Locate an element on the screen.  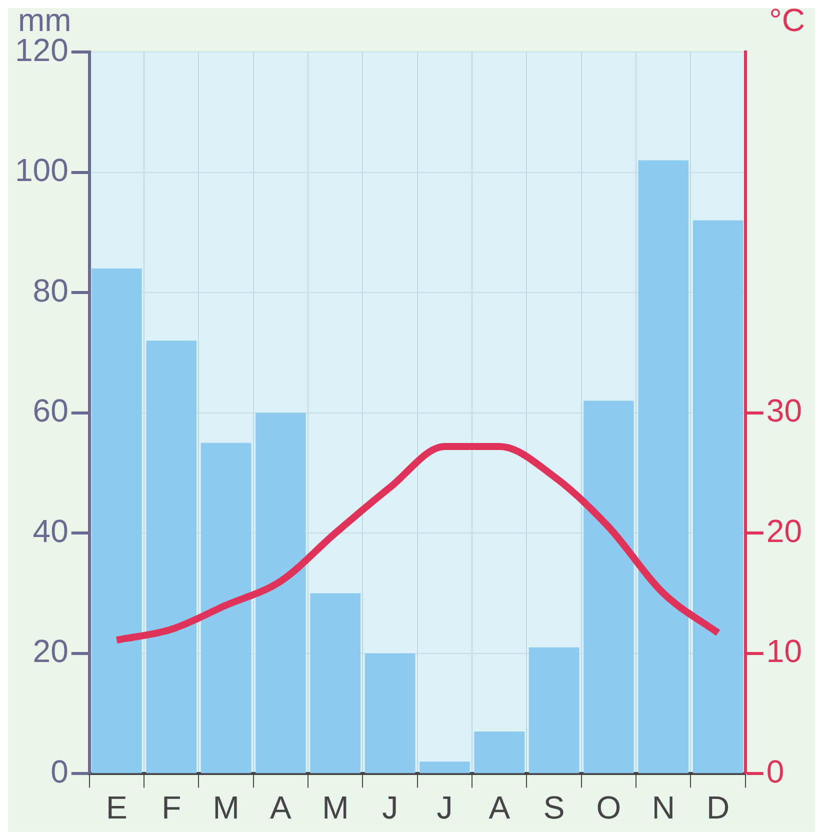
y-tick-label: 100 is located at coordinates (41, 170).